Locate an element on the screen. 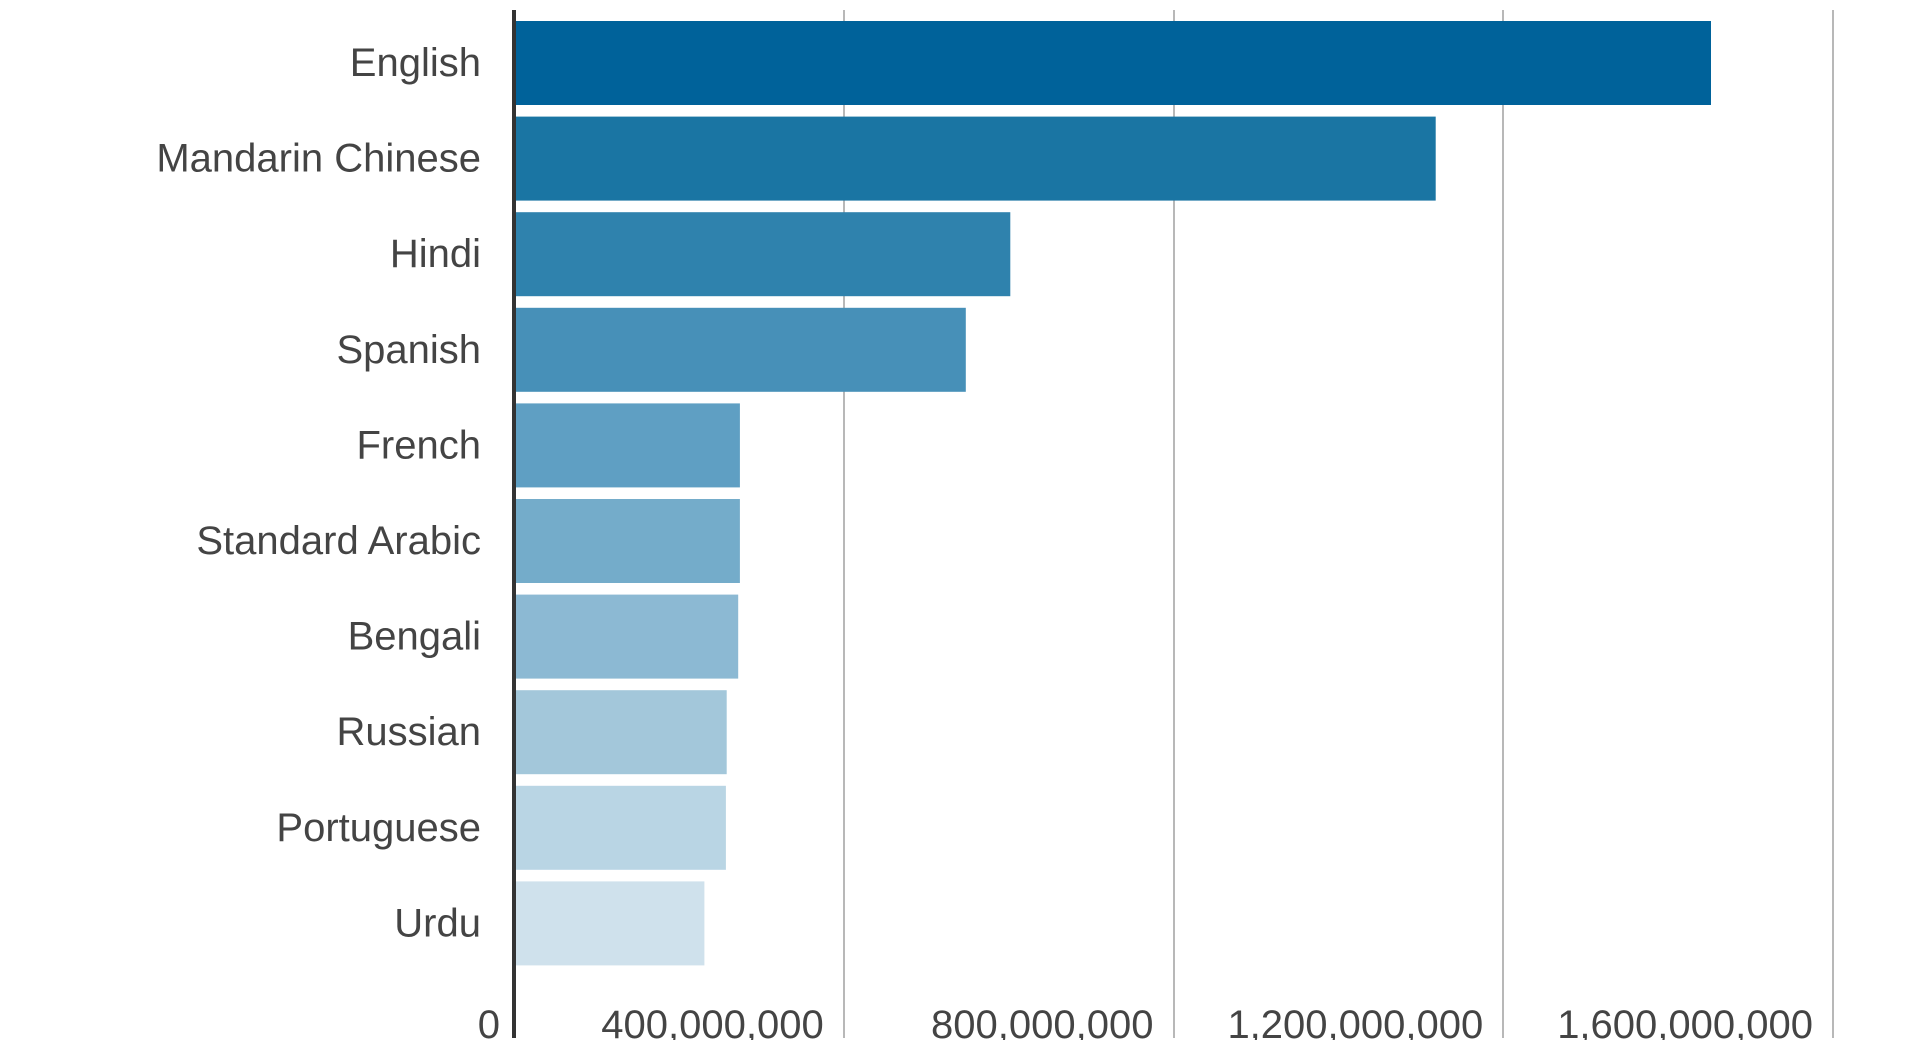 This screenshot has height=1040, width=1920. bar-standard-arabic is located at coordinates (627, 541).